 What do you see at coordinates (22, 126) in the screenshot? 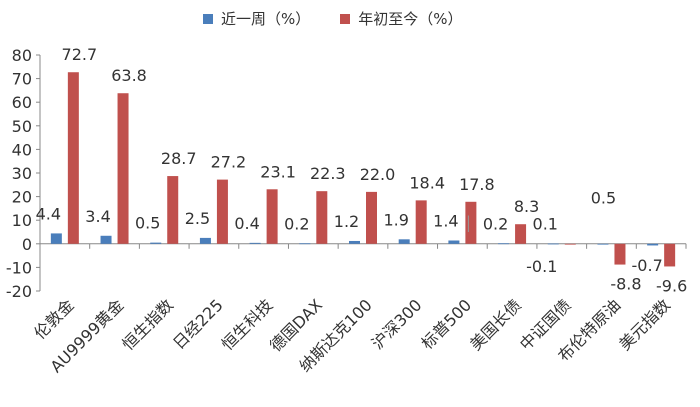
I see `y-tick-label: 50` at bounding box center [22, 126].